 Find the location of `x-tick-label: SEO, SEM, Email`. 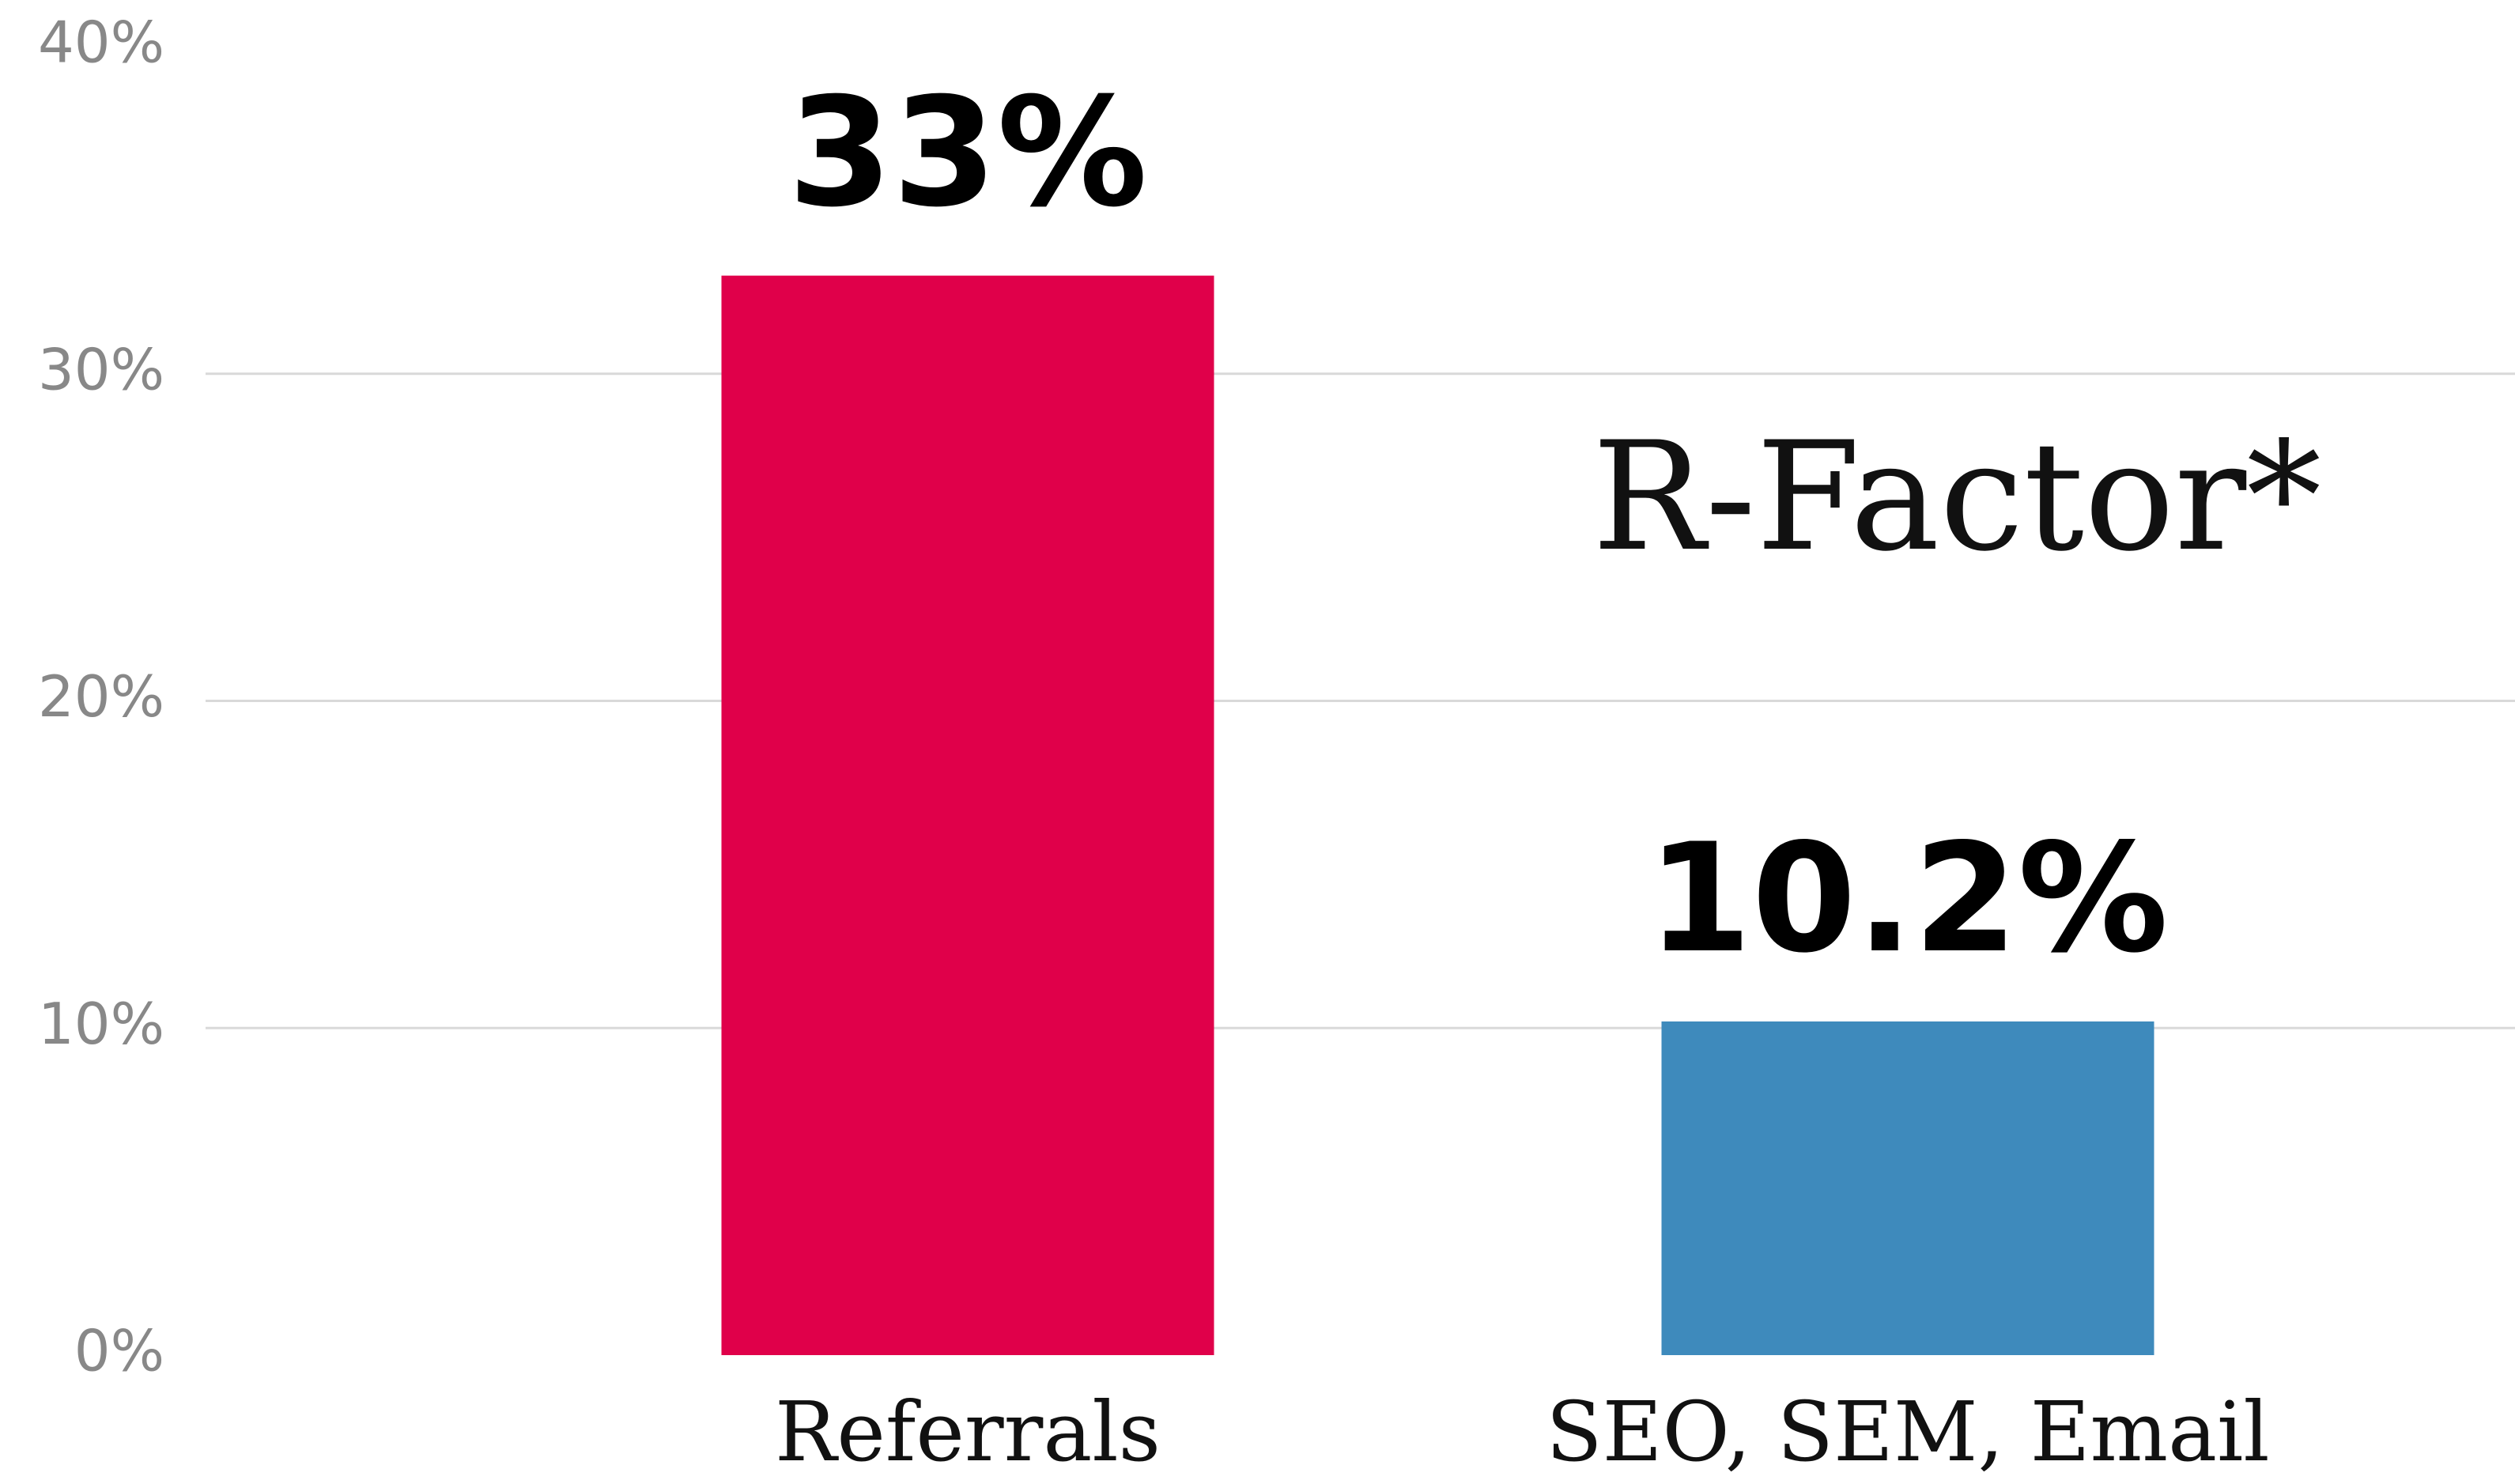

x-tick-label: SEO, SEM, Email is located at coordinates (1907, 1432).